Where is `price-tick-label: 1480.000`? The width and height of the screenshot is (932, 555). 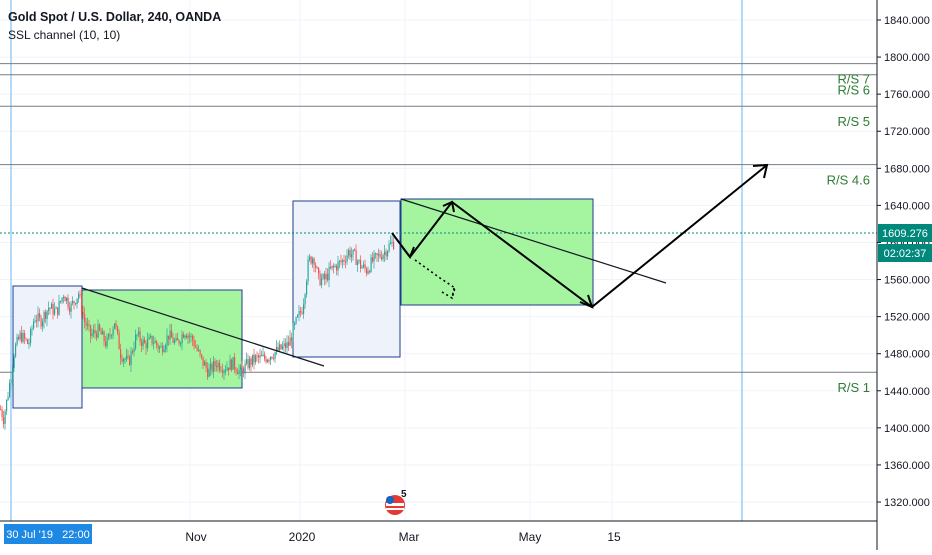
price-tick-label: 1480.000 is located at coordinates (907, 355).